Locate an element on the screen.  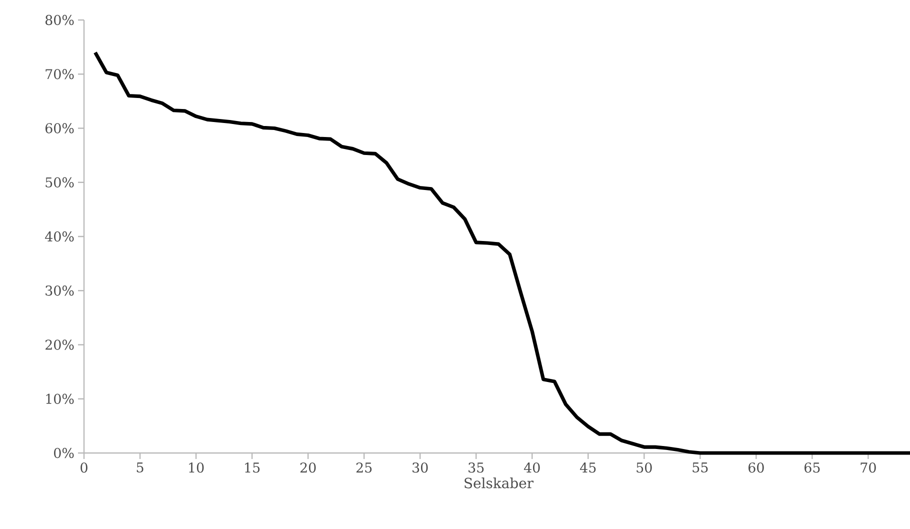
y-tick-label: 50% is located at coordinates (60, 182).